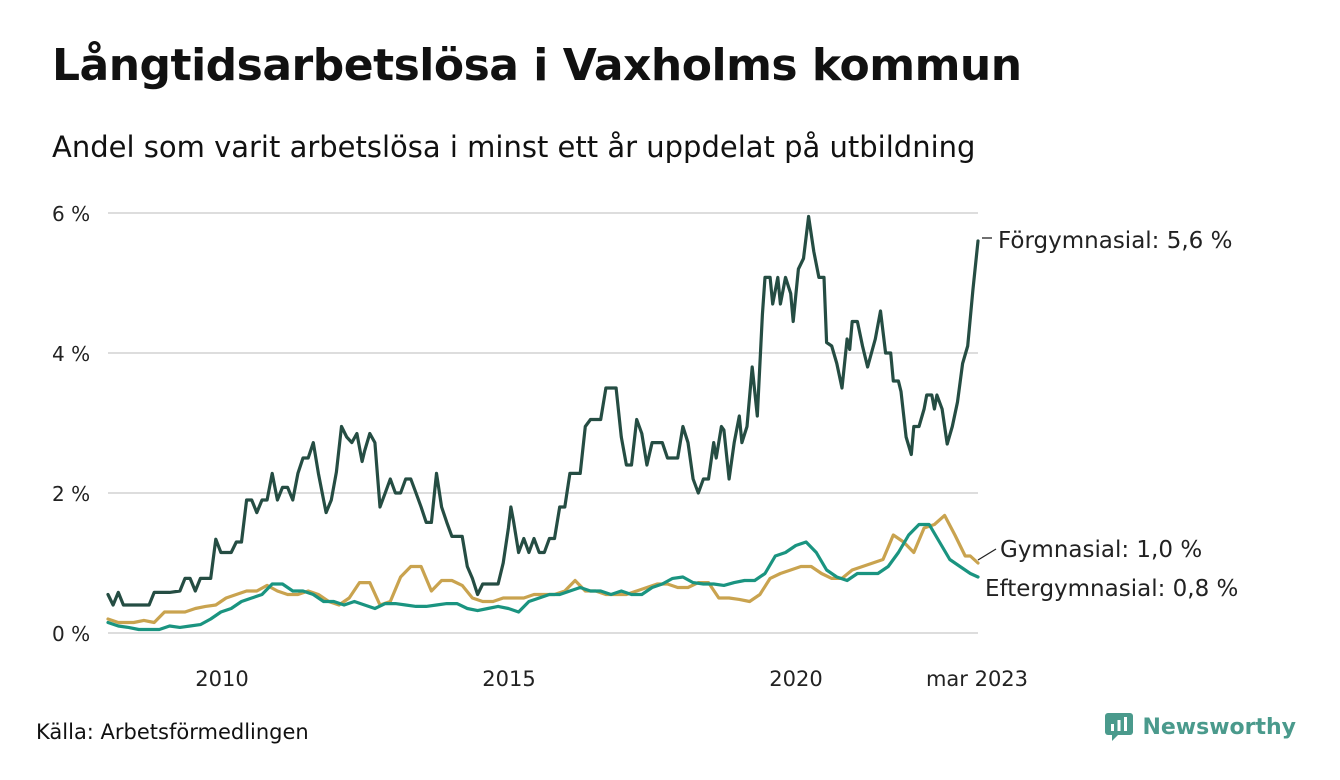 Image resolution: width=1340 pixels, height=780 pixels. Describe the element at coordinates (71, 214) in the screenshot. I see `y-tick-label: 6 %` at that location.